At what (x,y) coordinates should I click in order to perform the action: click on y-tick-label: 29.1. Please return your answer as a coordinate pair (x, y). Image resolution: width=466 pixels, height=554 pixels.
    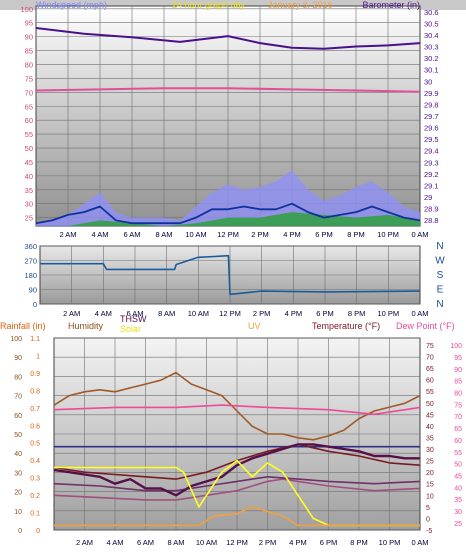
    Looking at the image, I should click on (431, 185).